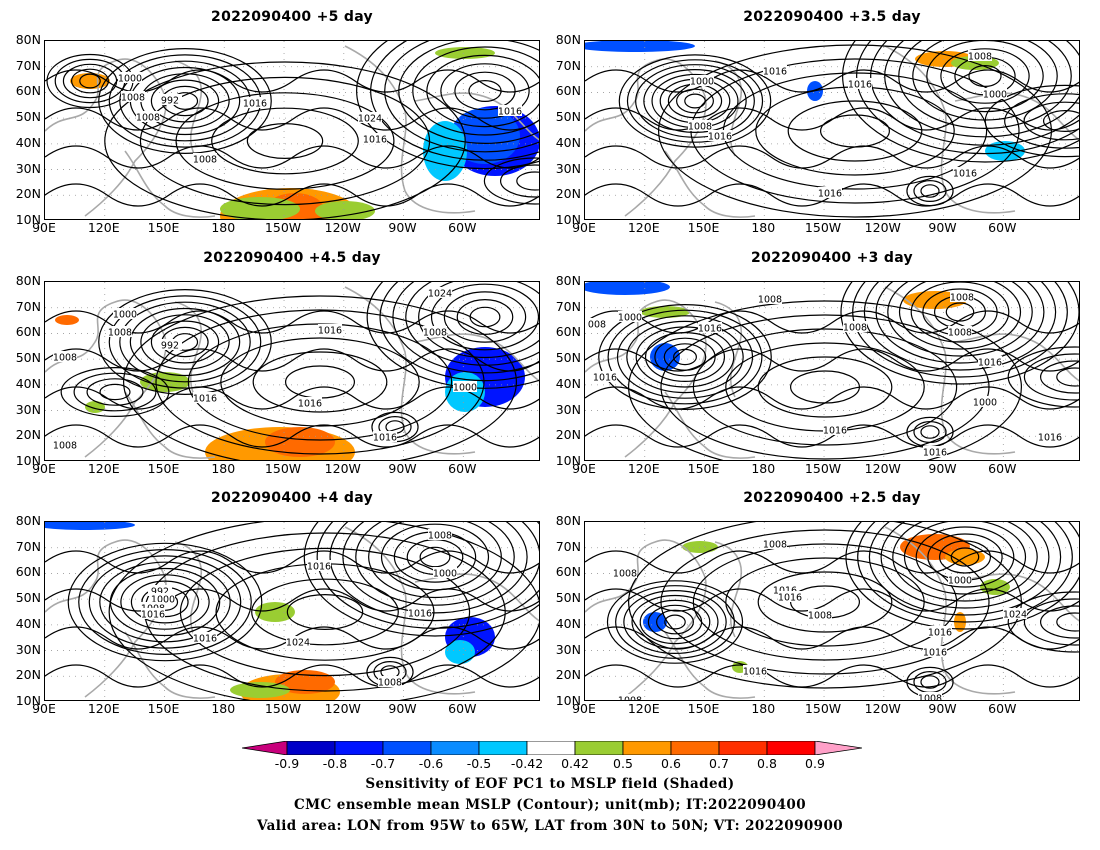 The height and width of the screenshot is (850, 1100). Describe the element at coordinates (292, 17) in the screenshot. I see `panel-title: 2022090400 +5 day` at that location.